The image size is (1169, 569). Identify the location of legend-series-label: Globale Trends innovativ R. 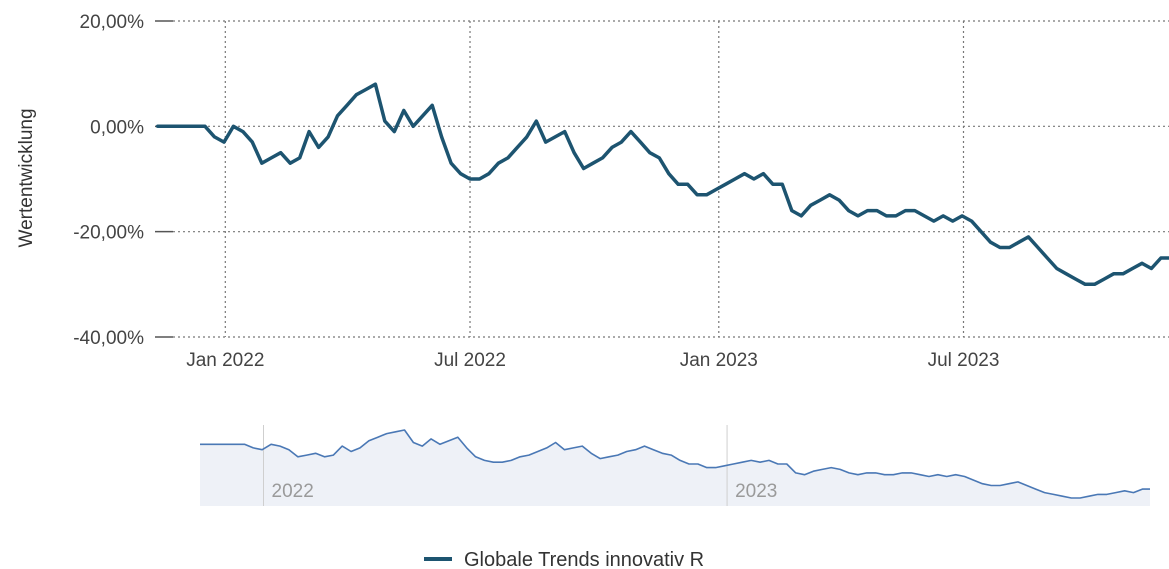
(584, 559).